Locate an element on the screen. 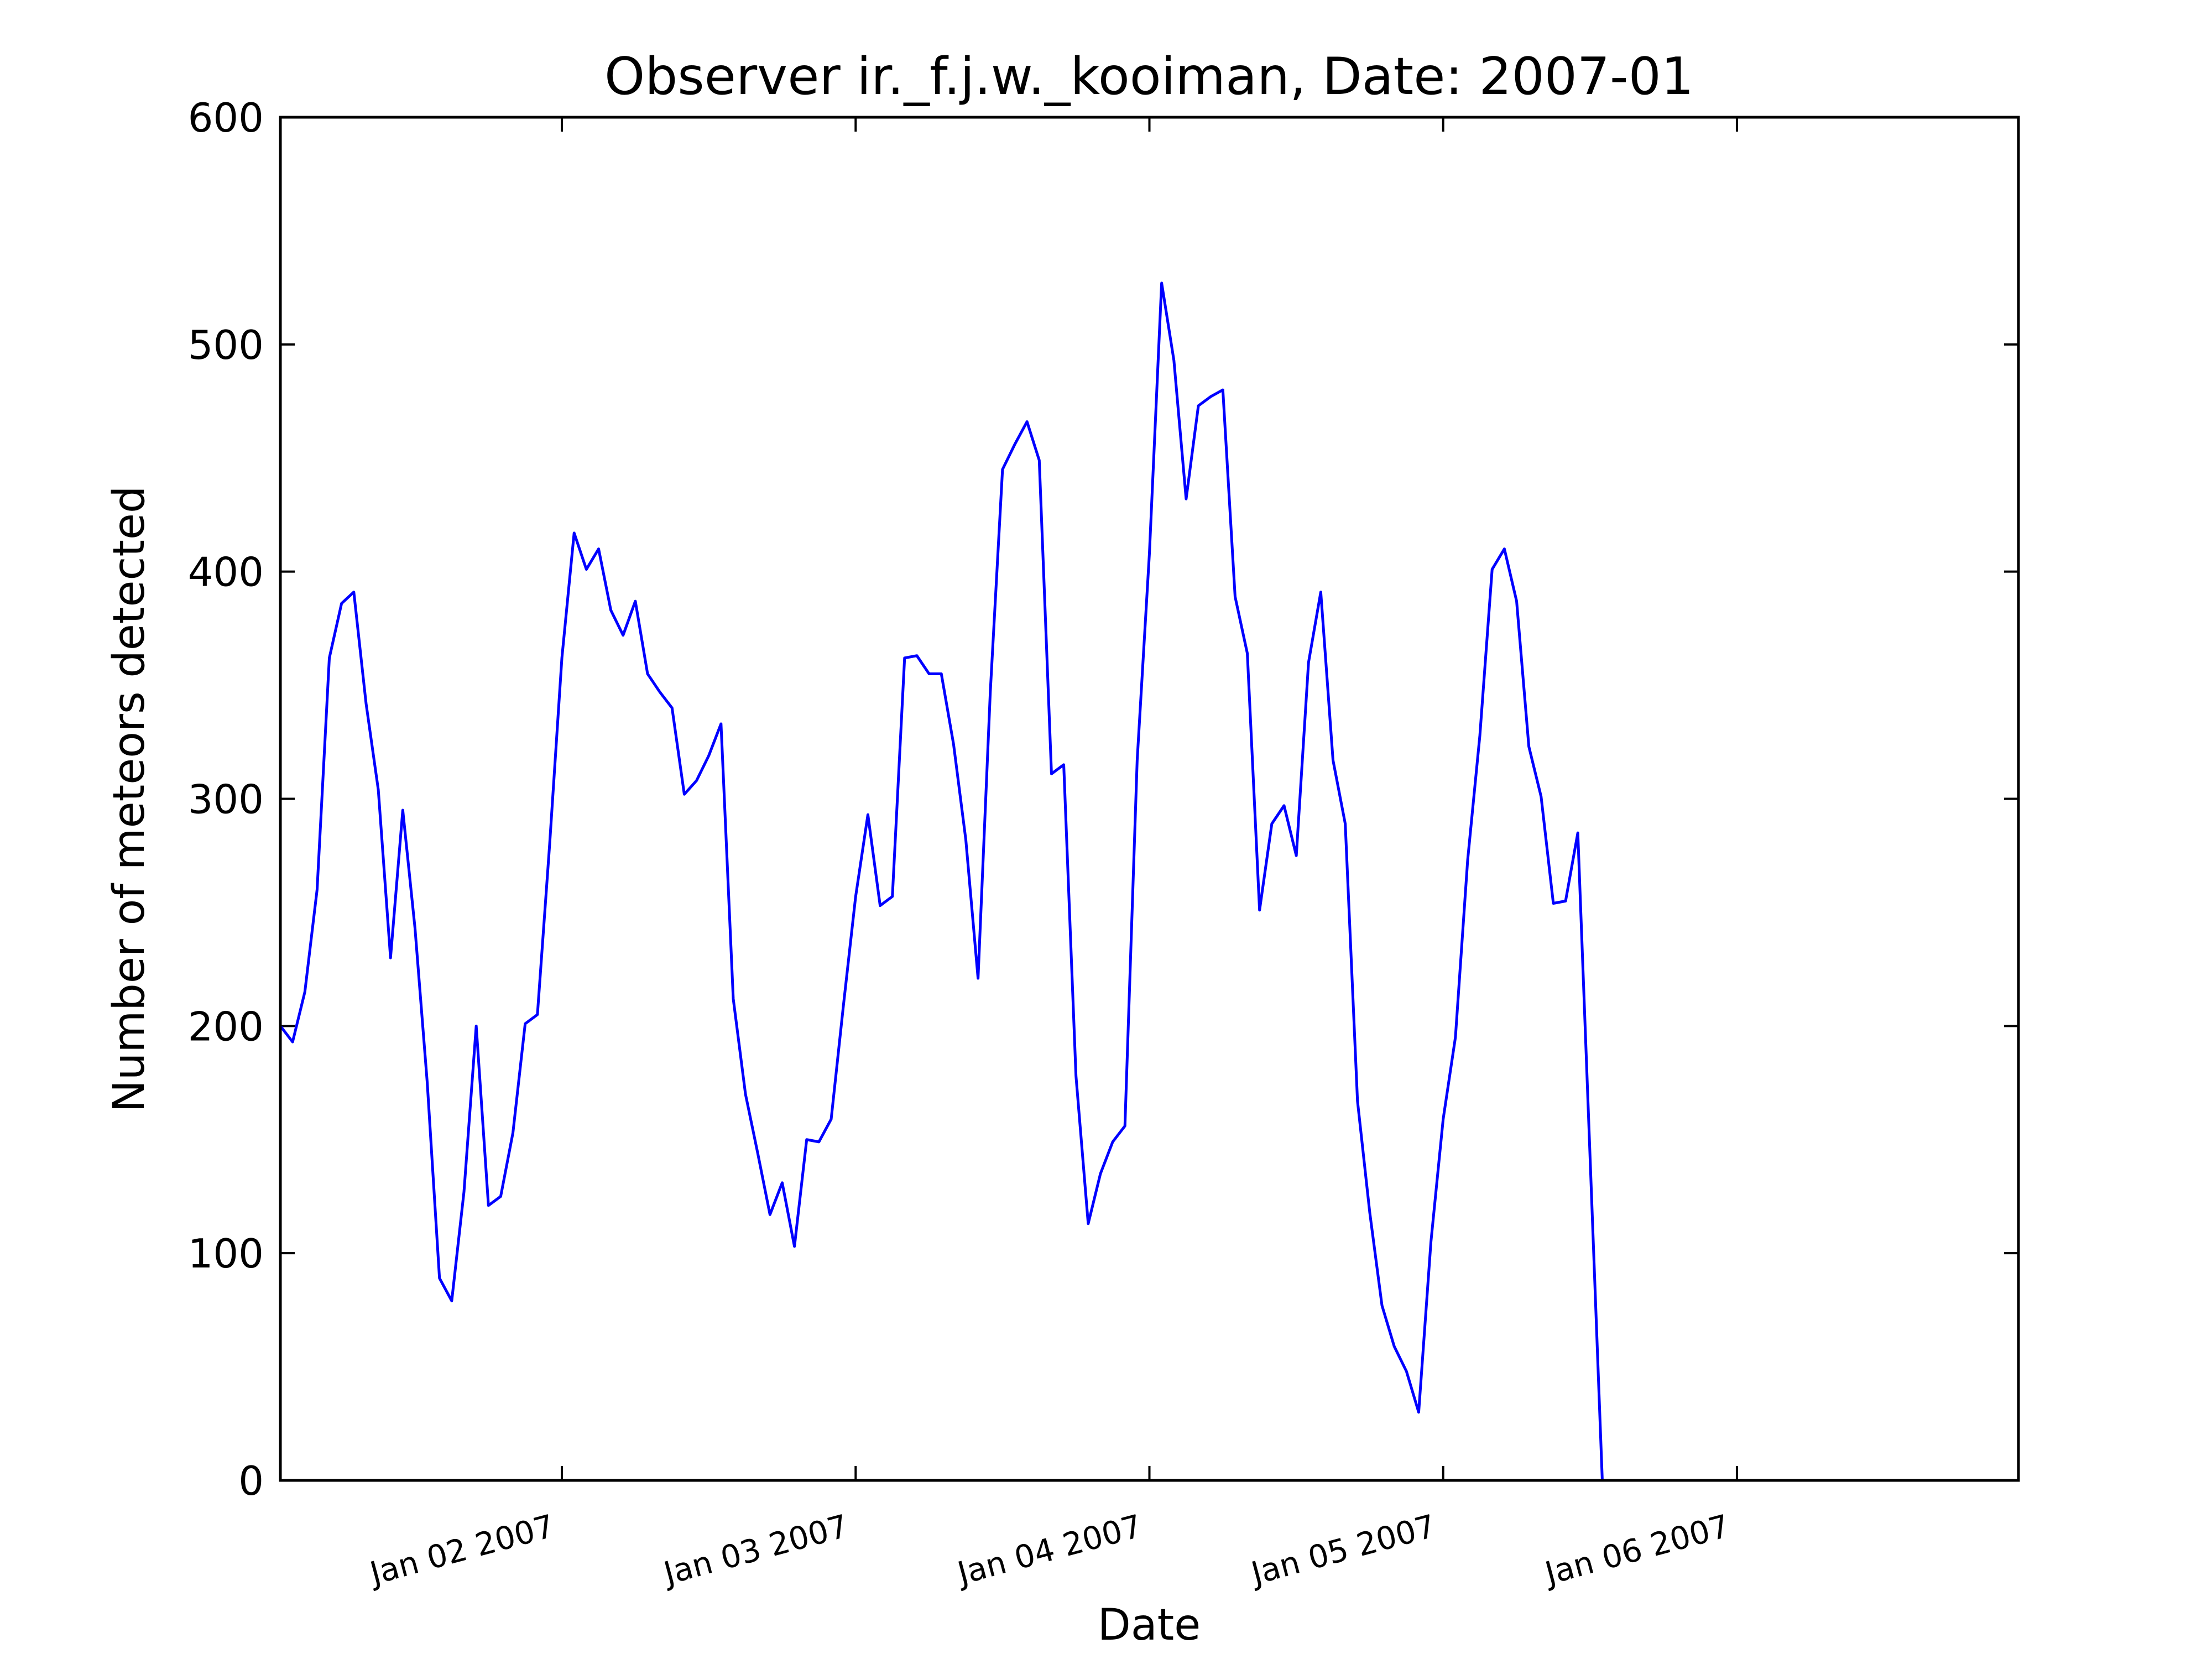  x-tick-label: Jan 06 2007 is located at coordinates (1637, 1550).